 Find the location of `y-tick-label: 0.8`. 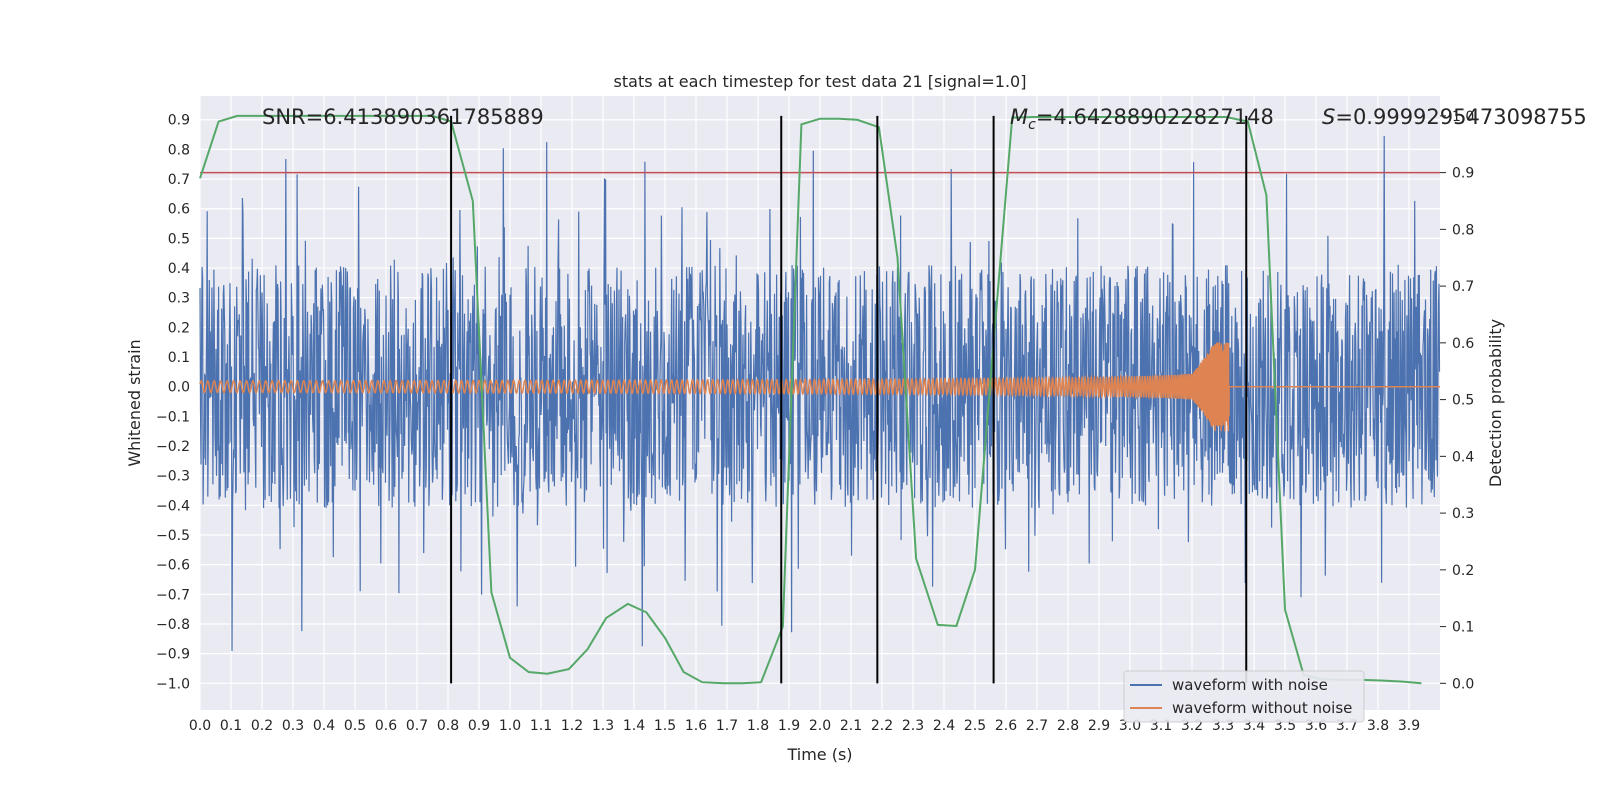

y-tick-label: 0.8 is located at coordinates (179, 150).